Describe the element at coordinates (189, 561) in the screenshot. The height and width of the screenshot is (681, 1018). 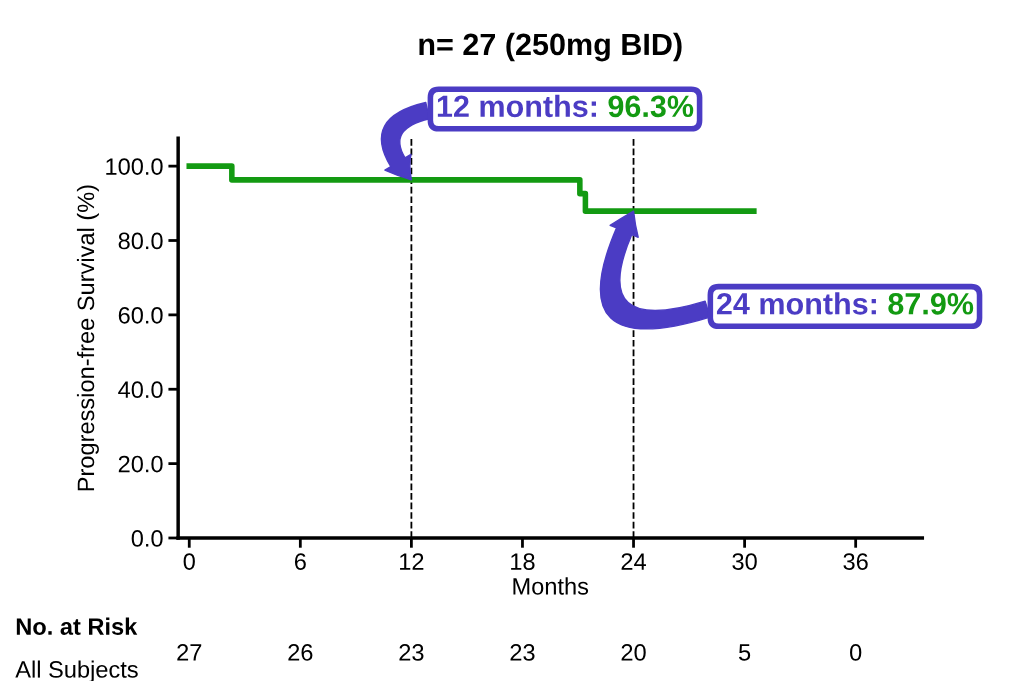
I see `x-tick-label: 0` at that location.